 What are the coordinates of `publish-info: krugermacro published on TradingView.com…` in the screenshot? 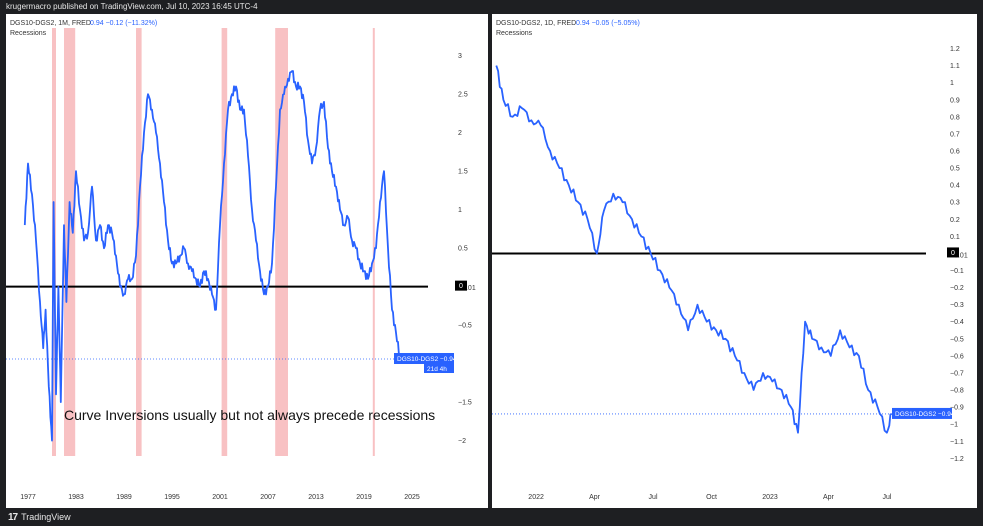 It's located at (132, 6).